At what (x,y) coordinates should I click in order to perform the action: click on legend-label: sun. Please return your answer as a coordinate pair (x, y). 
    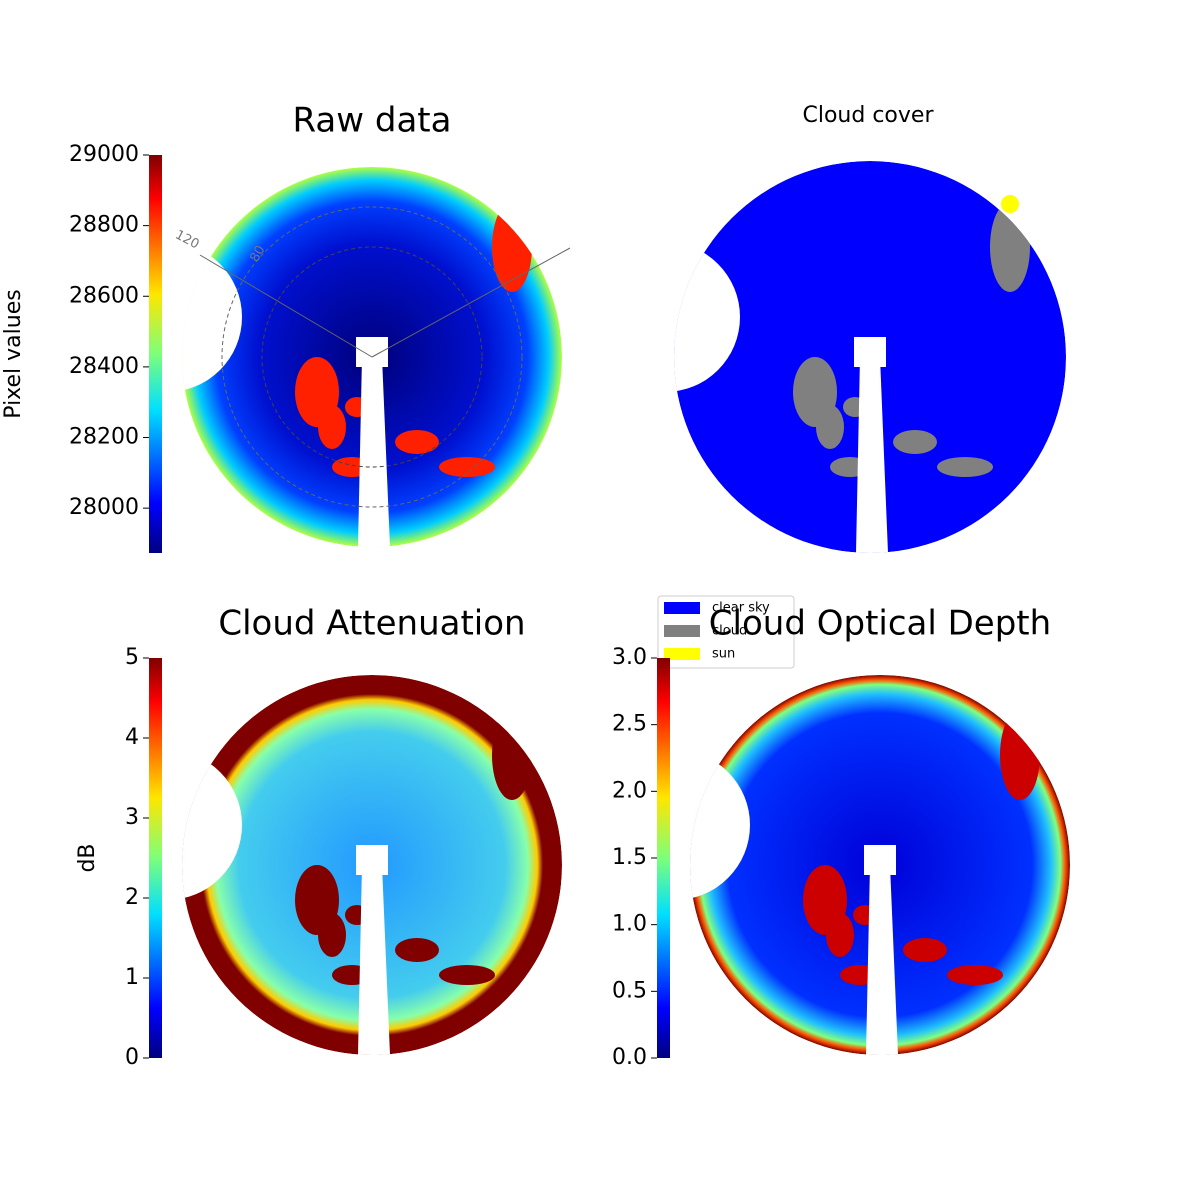
    Looking at the image, I should click on (723, 654).